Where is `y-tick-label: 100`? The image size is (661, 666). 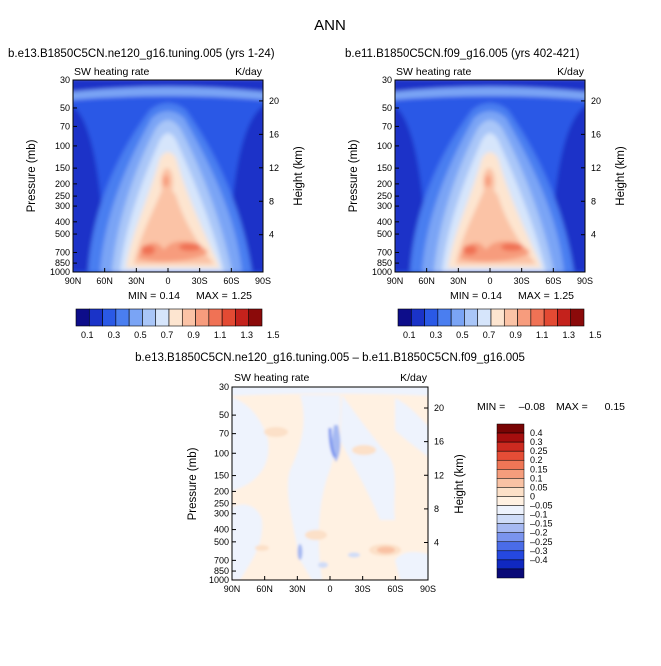
y-tick-label: 100 is located at coordinates (221, 453).